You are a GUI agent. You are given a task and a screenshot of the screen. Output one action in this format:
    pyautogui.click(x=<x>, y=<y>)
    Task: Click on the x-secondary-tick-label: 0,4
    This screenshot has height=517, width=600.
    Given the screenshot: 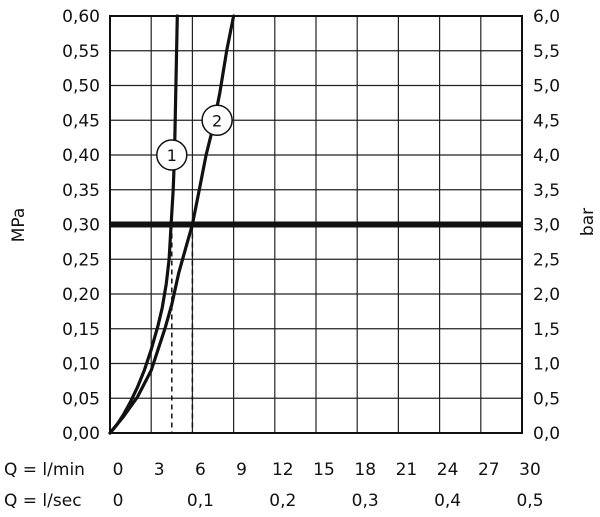 What is the action you would take?
    pyautogui.click(x=447, y=501)
    